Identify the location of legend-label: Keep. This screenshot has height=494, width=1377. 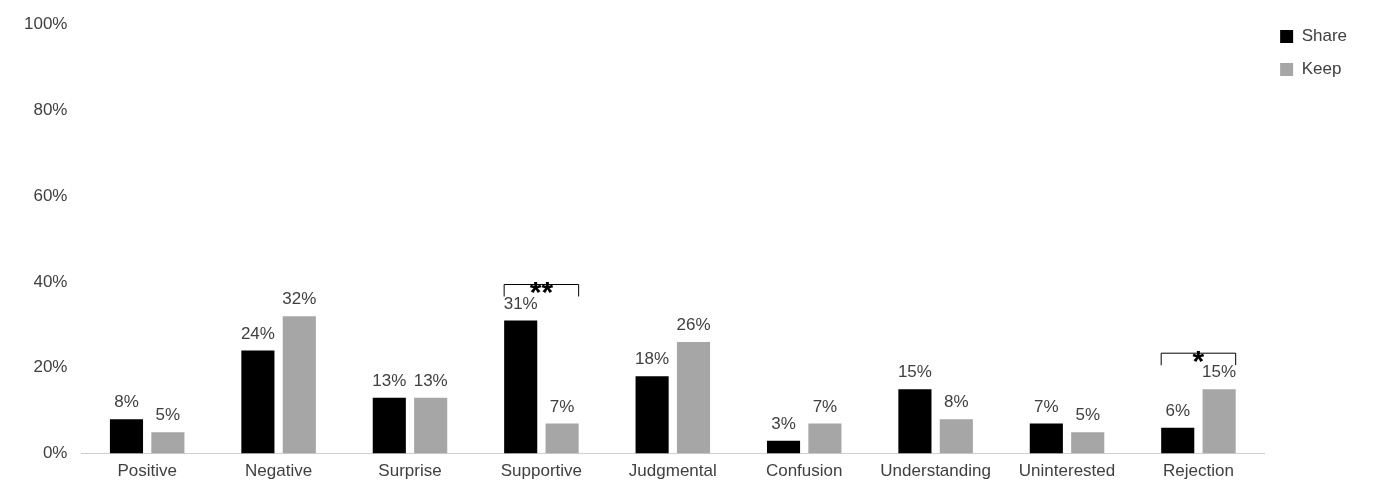
(1321, 69).